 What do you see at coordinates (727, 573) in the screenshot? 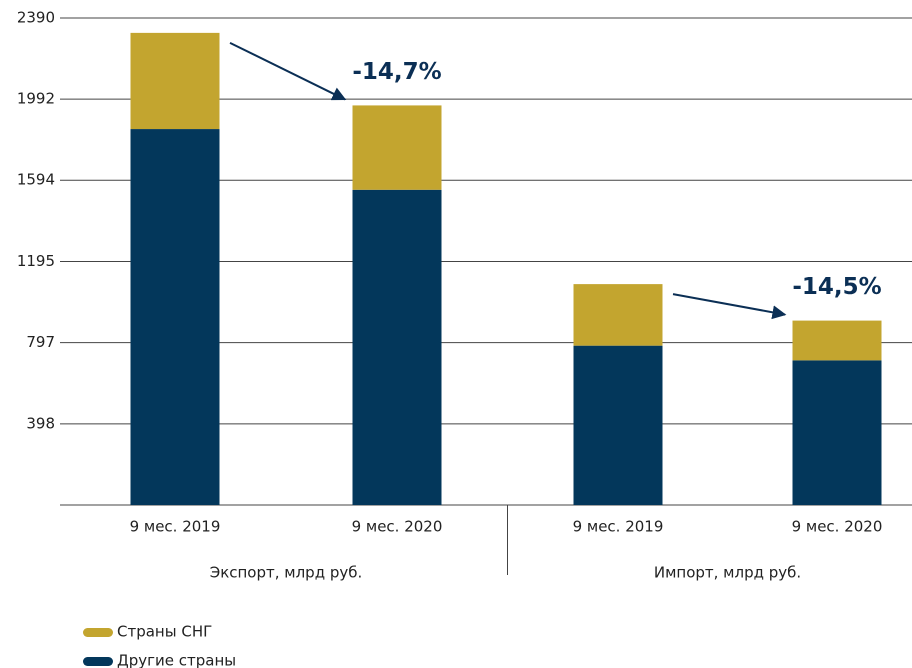
I see `group-label: Импорт, млрд руб.` at bounding box center [727, 573].